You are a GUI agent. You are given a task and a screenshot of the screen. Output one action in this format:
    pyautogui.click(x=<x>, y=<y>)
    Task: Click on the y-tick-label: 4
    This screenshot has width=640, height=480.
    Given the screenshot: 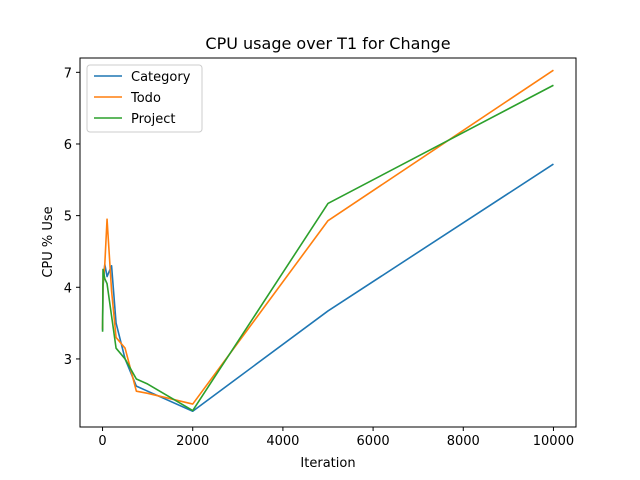 What is the action you would take?
    pyautogui.click(x=68, y=288)
    